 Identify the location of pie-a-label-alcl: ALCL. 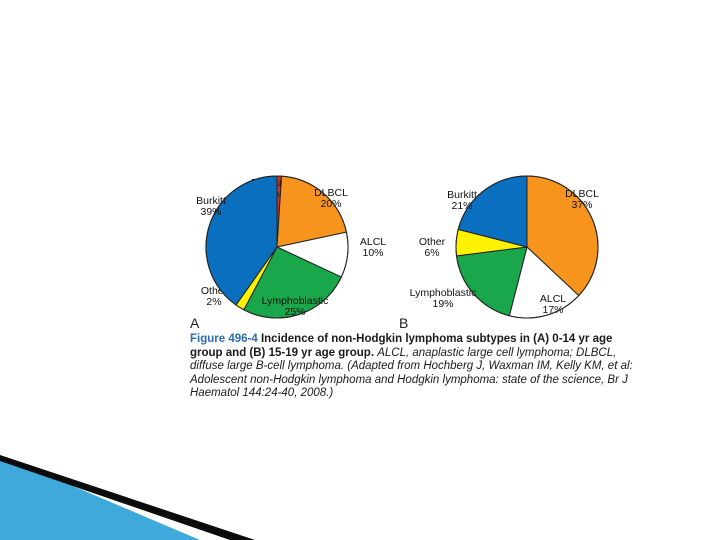
(373, 242).